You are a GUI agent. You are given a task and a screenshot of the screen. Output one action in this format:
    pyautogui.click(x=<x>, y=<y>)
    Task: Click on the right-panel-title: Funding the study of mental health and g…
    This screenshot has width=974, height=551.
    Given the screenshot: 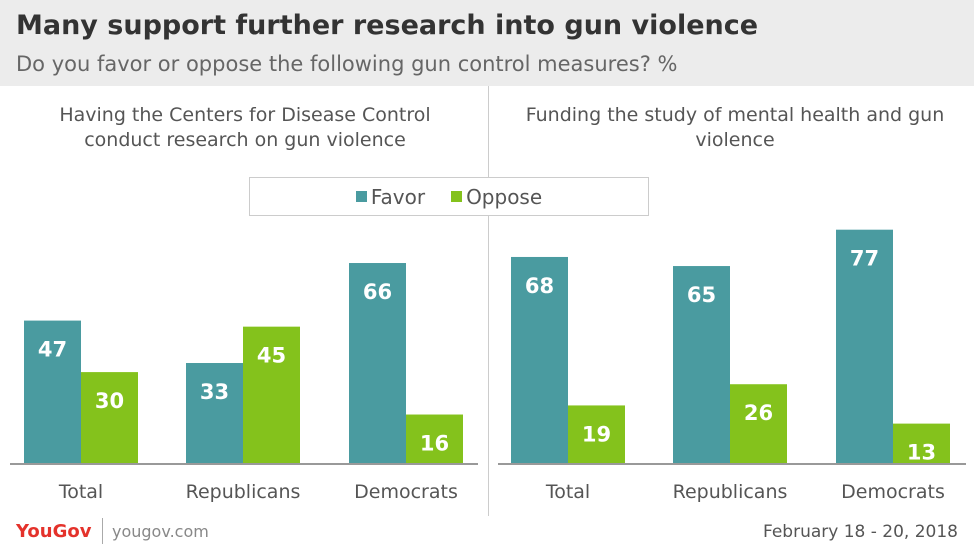 What is the action you would take?
    pyautogui.click(x=735, y=127)
    